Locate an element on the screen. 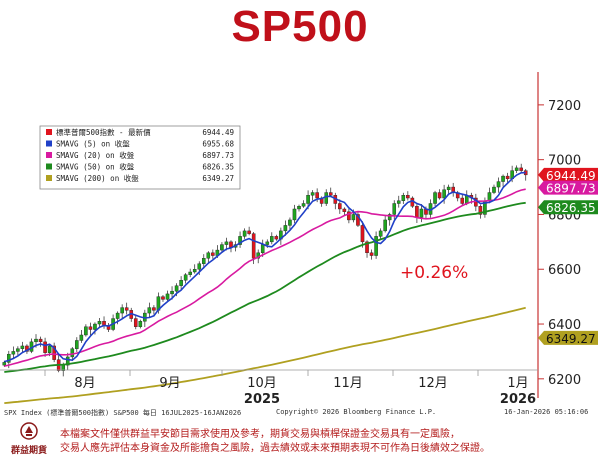 This screenshot has width=600, height=464. footer-timestamp: 16-Jan-2026 05:16:06 is located at coordinates (546, 412).